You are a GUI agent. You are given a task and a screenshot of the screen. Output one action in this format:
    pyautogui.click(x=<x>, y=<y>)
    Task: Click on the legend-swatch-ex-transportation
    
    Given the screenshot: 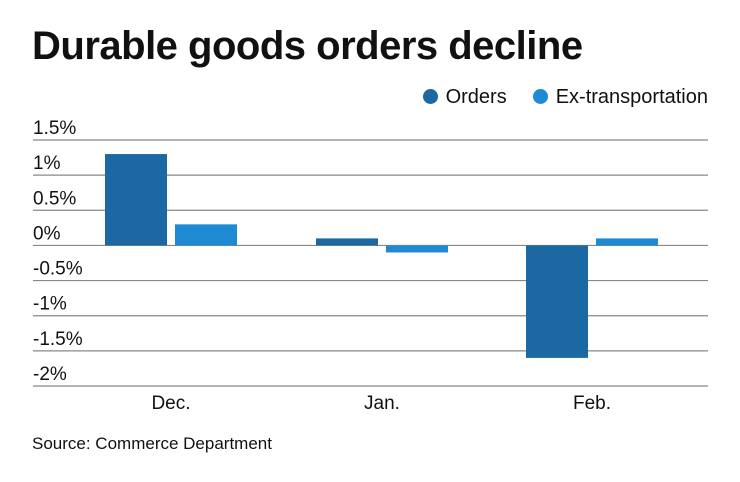 What is the action you would take?
    pyautogui.click(x=540, y=96)
    